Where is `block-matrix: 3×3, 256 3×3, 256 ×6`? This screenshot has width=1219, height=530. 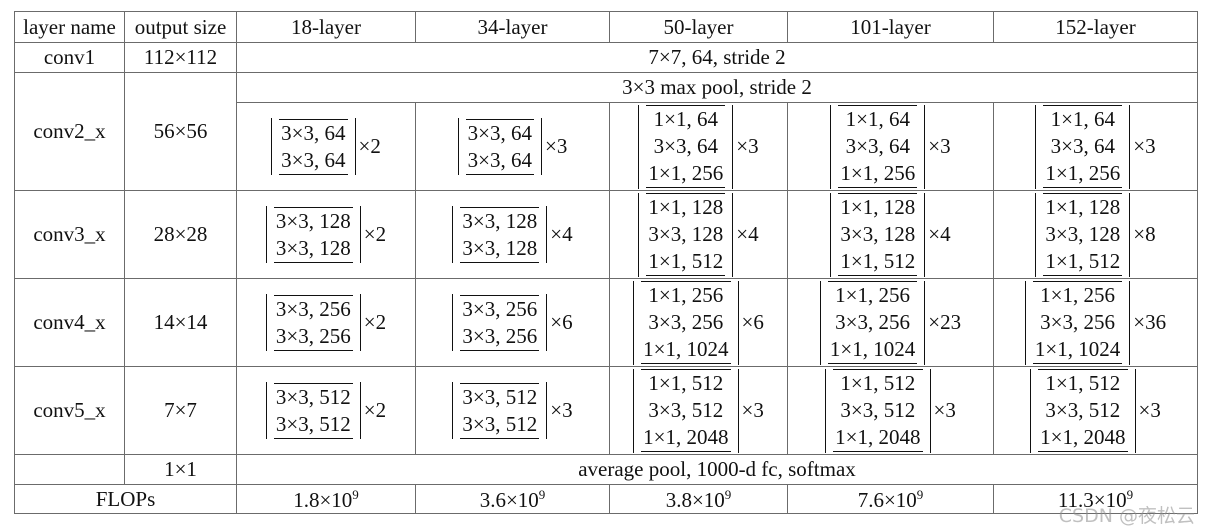 block-matrix: 3×3, 256 3×3, 256 ×6 is located at coordinates (512, 322).